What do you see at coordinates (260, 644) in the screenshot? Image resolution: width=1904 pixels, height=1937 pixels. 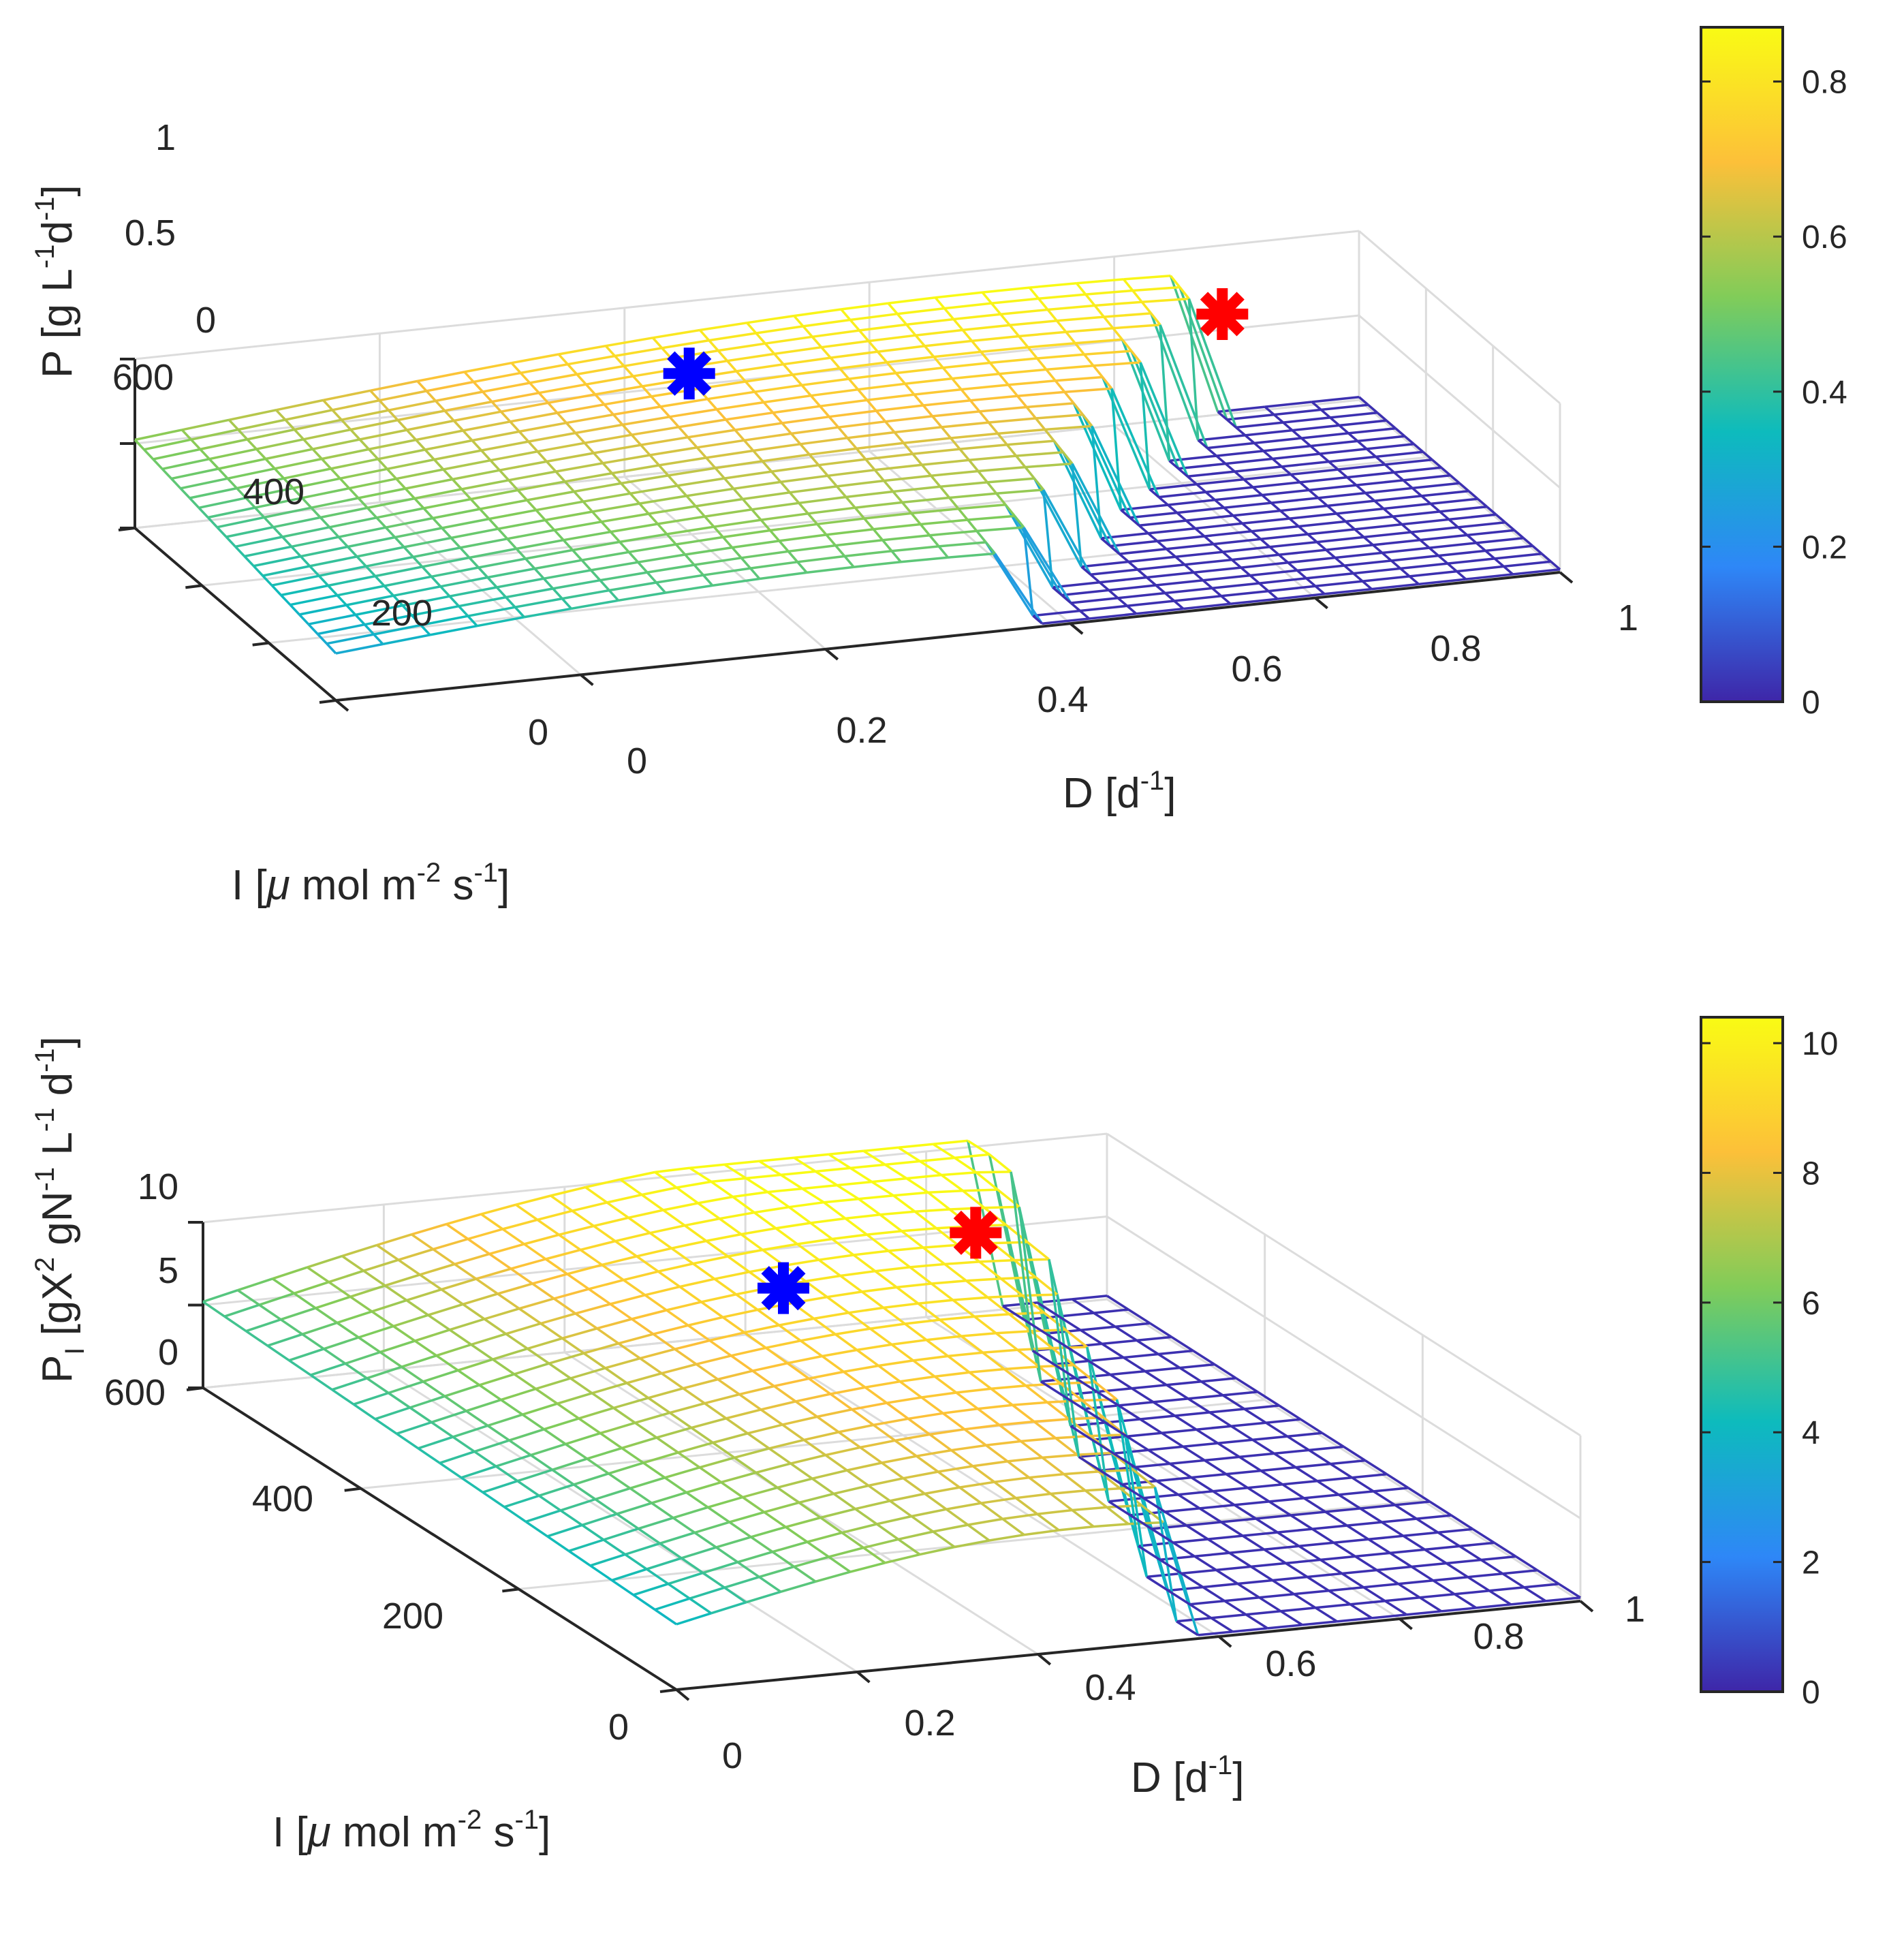 I see `y-tick-mark` at bounding box center [260, 644].